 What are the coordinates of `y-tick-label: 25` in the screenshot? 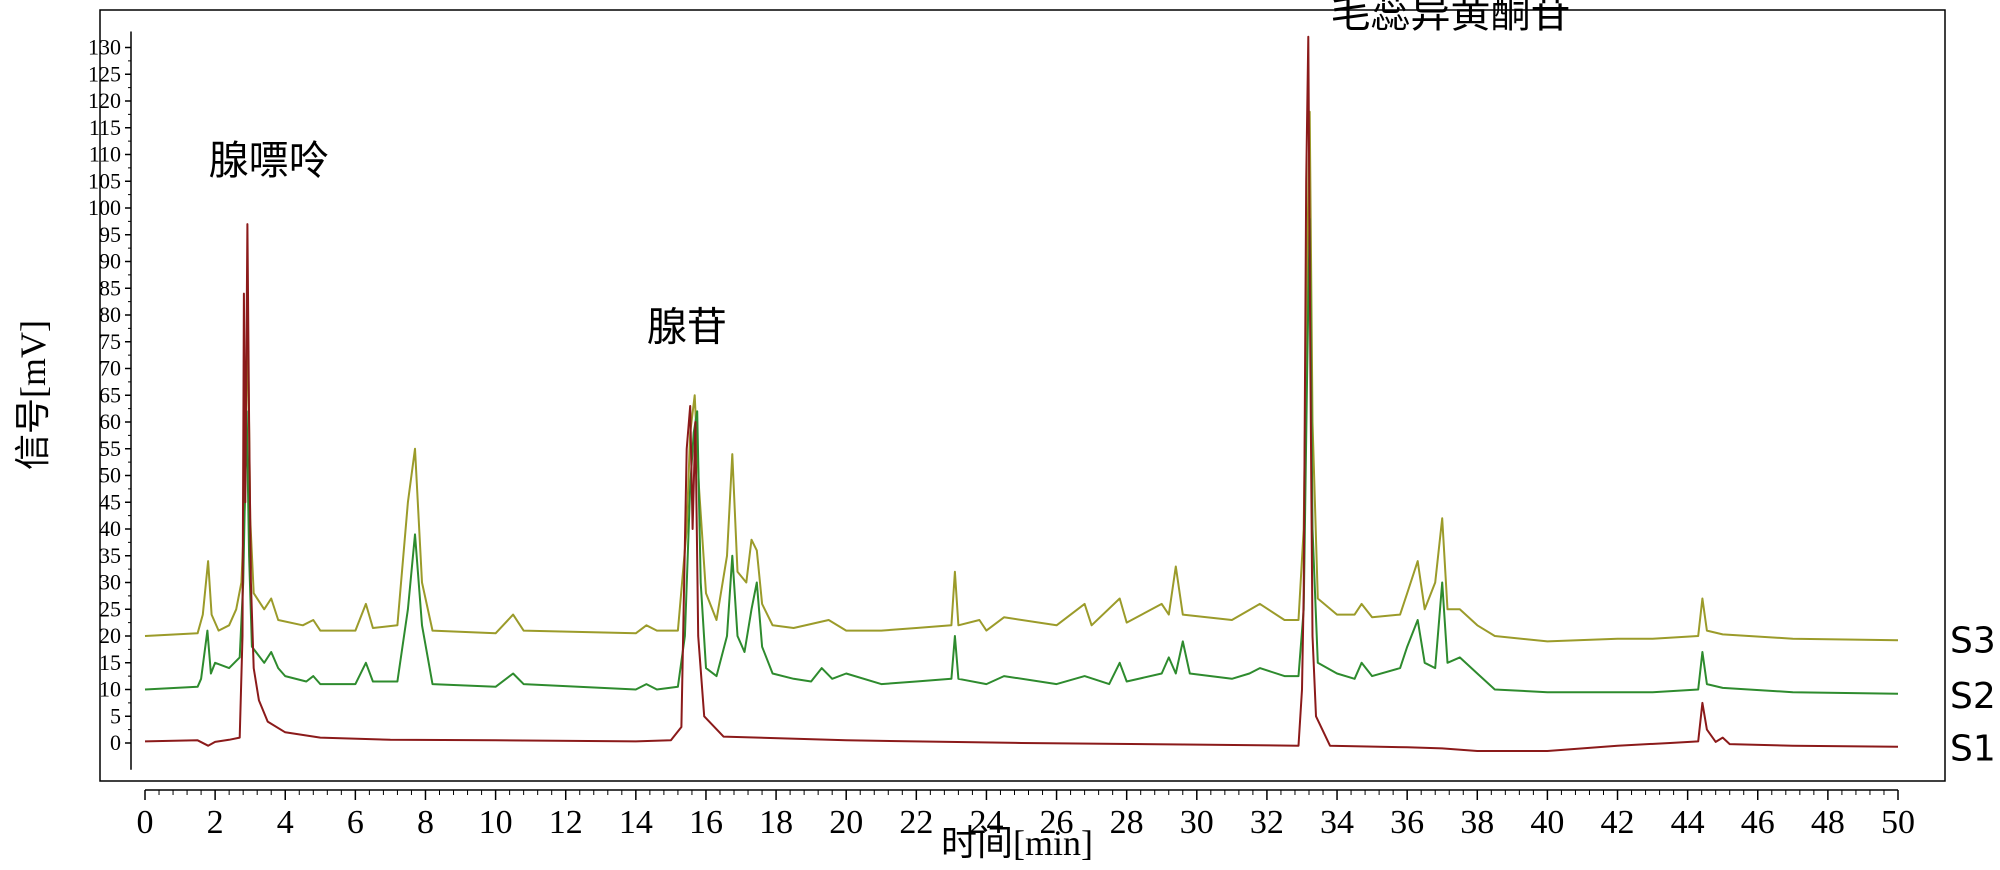 It's located at (110, 608).